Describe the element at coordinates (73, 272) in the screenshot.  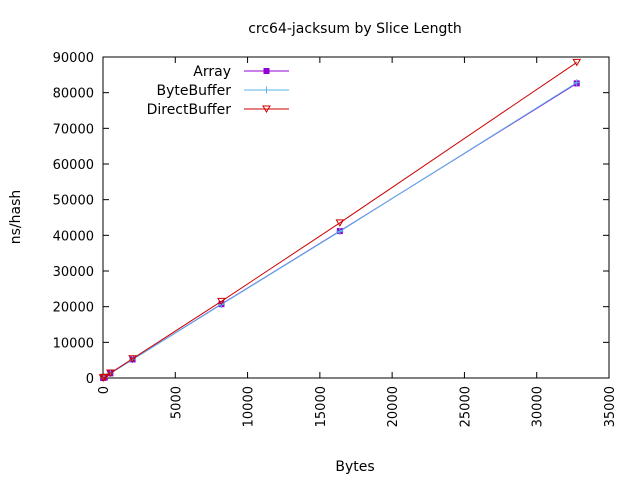
I see `y-tick-label: 30000` at that location.